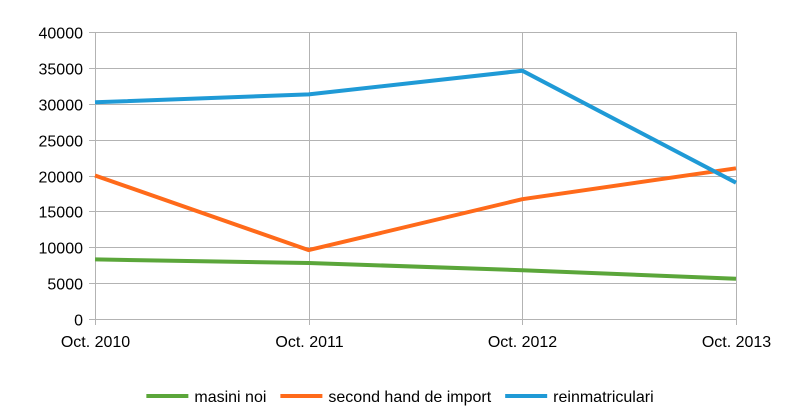  Describe the element at coordinates (416, 342) in the screenshot. I see `x-axis-tick-labels: Oct. 2010 Oct. 2011 Oct. 2012 Oct. 2013` at that location.